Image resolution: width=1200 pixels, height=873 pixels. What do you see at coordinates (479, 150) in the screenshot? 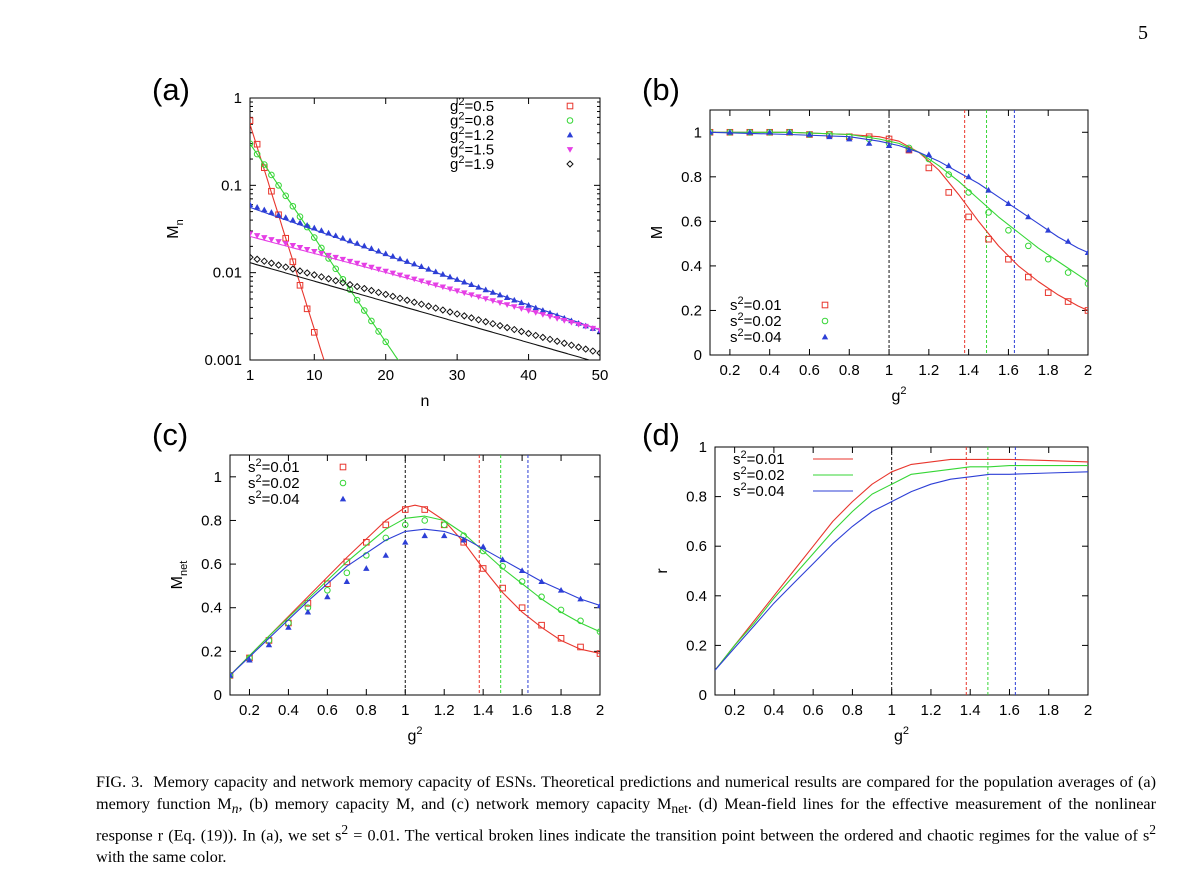
I see `legend-label-value: =1.5` at bounding box center [479, 150].